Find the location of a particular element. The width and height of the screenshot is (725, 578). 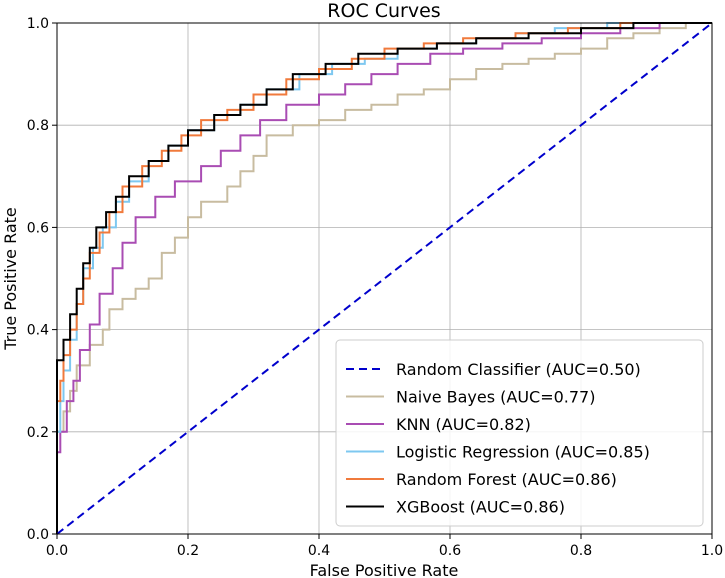

x-tick-label: 0.2 is located at coordinates (188, 551).